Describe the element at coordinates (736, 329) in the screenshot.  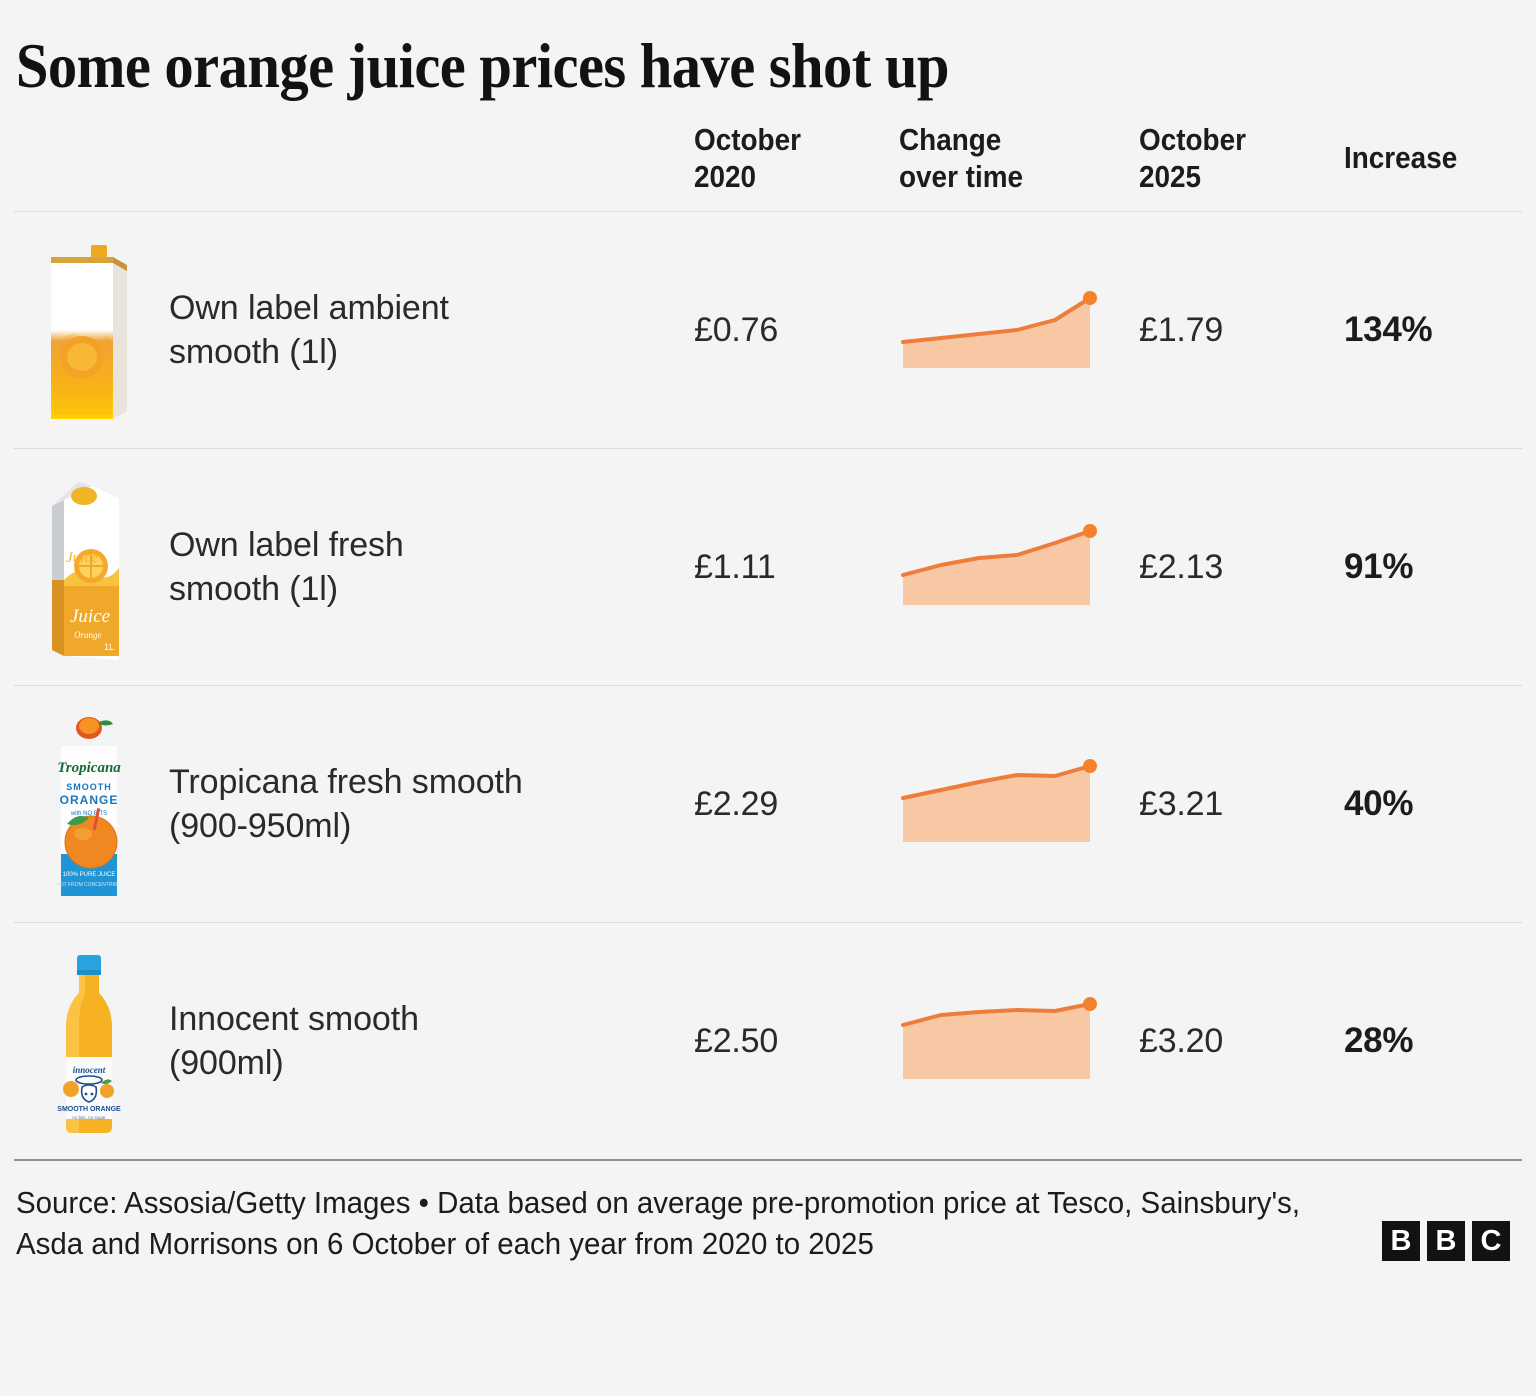
I see `price-october-2020: £0.76` at that location.